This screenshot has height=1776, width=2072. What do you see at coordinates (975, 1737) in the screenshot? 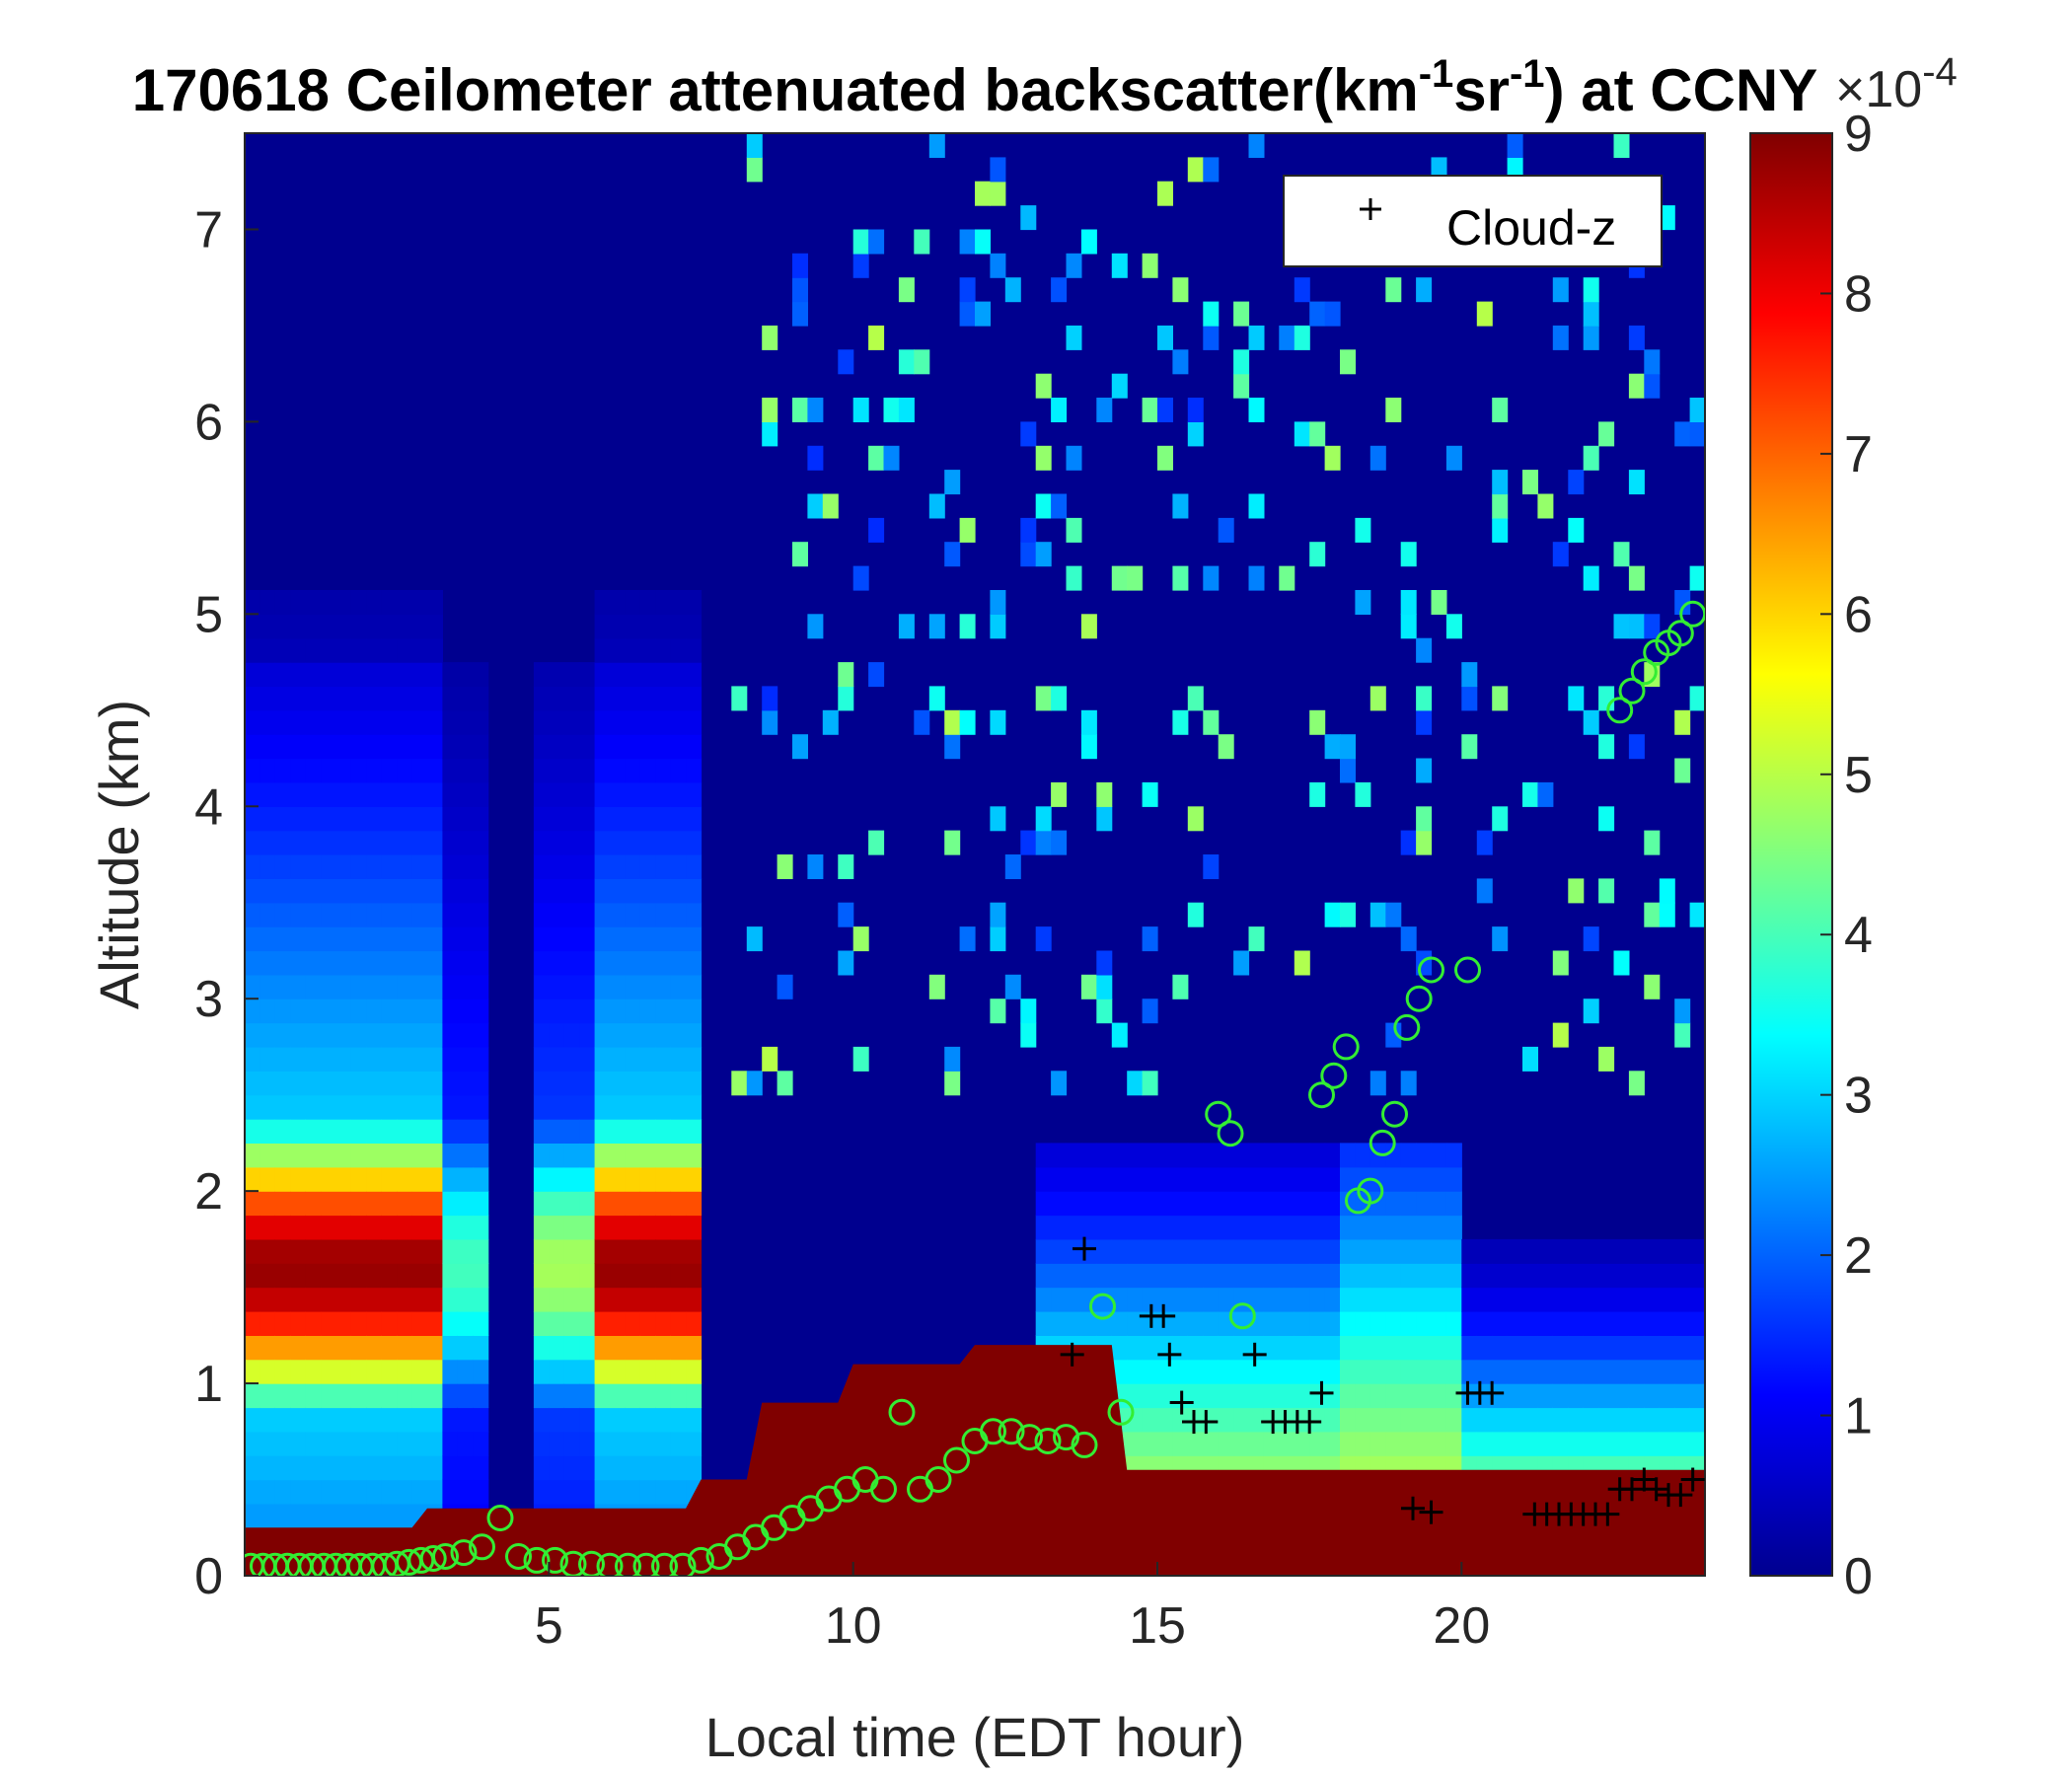
I see `x-axis-label: Local time (EDT hour)` at bounding box center [975, 1737].